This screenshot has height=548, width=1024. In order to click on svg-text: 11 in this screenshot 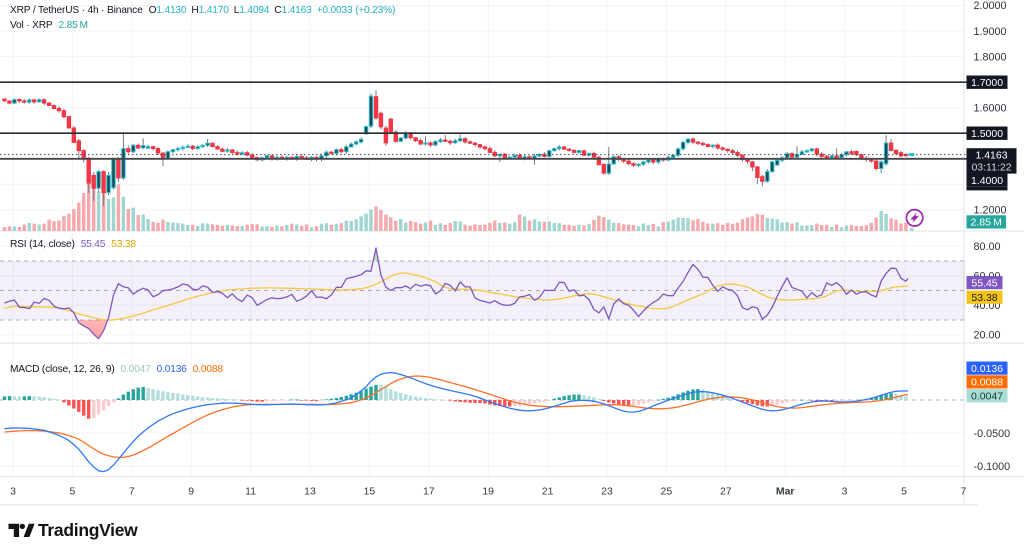, I will do `click(250, 492)`.